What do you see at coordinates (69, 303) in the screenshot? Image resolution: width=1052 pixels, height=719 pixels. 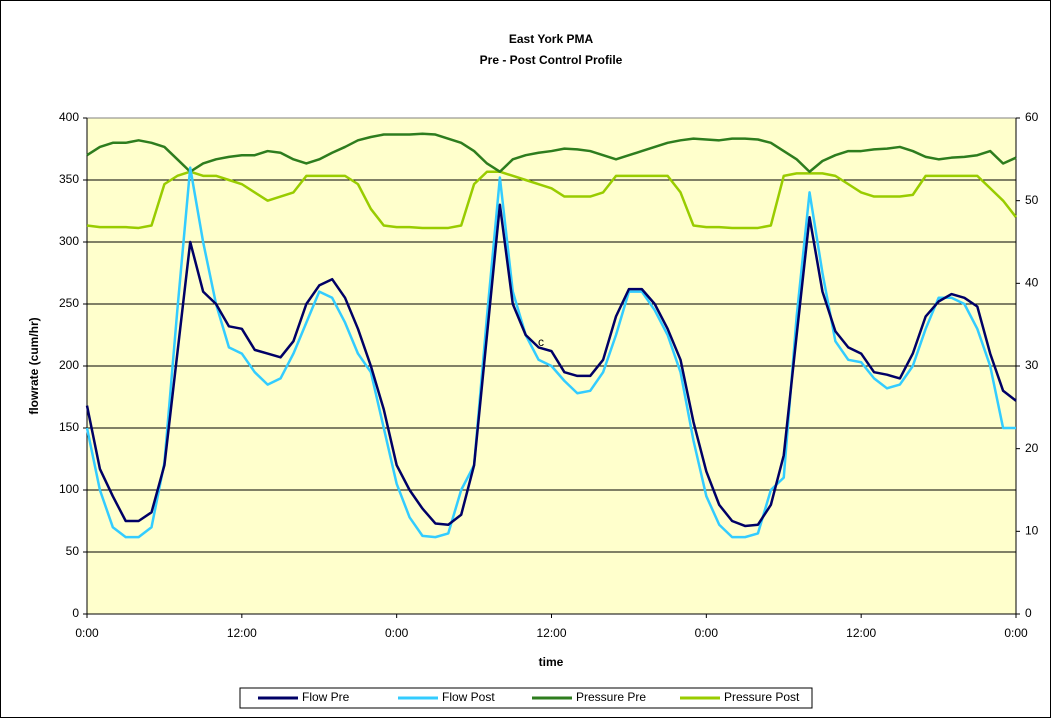 I see `y-tick-label: 250` at bounding box center [69, 303].